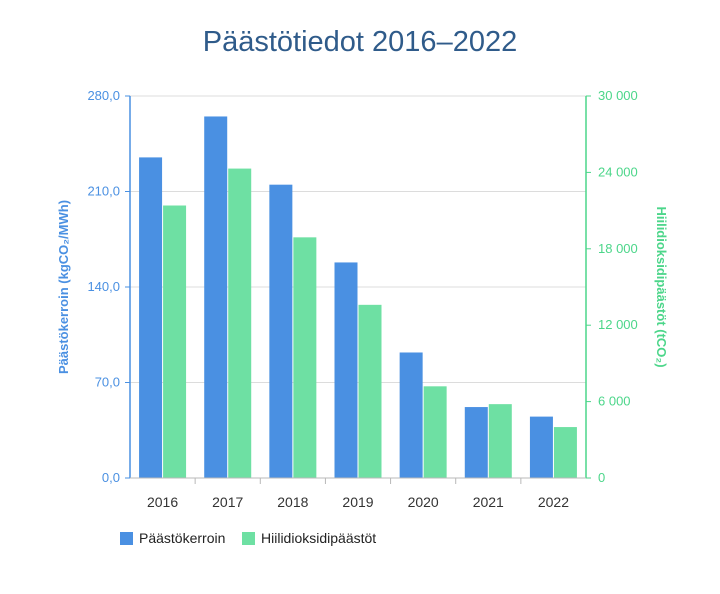  Describe the element at coordinates (103, 95) in the screenshot. I see `left-tick-label: 280,0` at that location.